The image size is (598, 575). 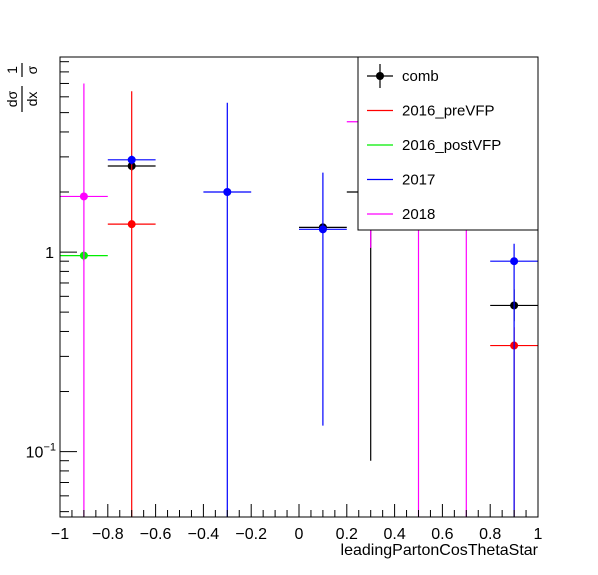 I want to click on y-title-denominator: dx, so click(x=32, y=99).